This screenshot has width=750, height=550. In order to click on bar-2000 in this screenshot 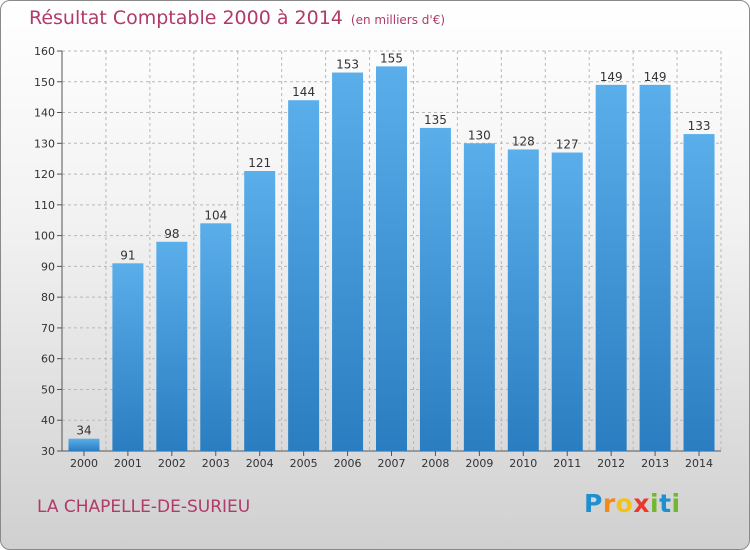, I will do `click(84, 444)`.